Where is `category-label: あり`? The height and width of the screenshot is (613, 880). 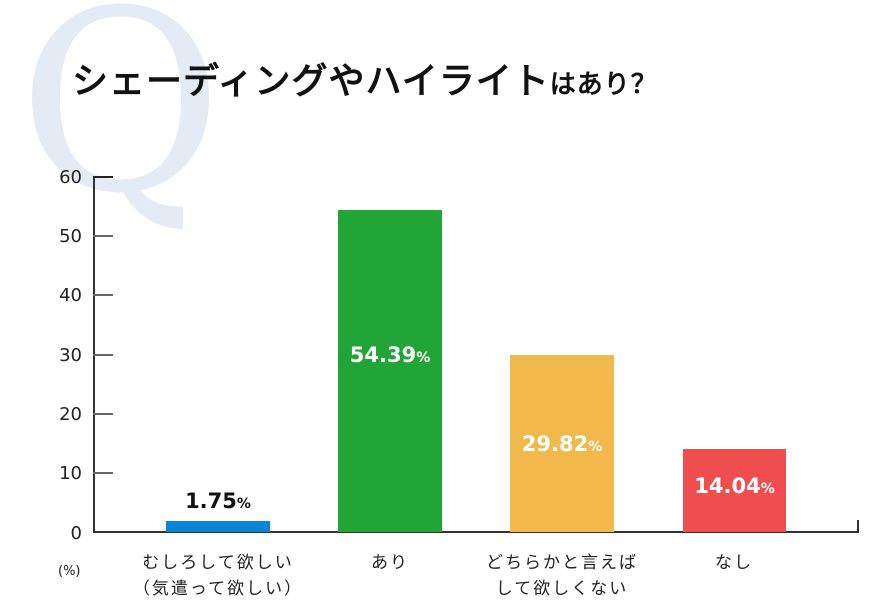
category-label: あり is located at coordinates (390, 563).